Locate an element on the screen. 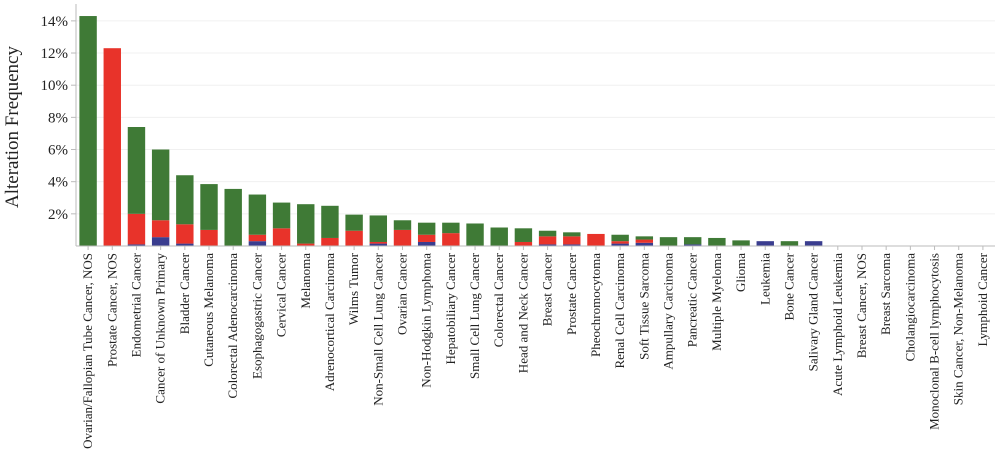 This screenshot has height=473, width=1000. x-category-label: Non-Small Cell Lung Cancer is located at coordinates (377, 328).